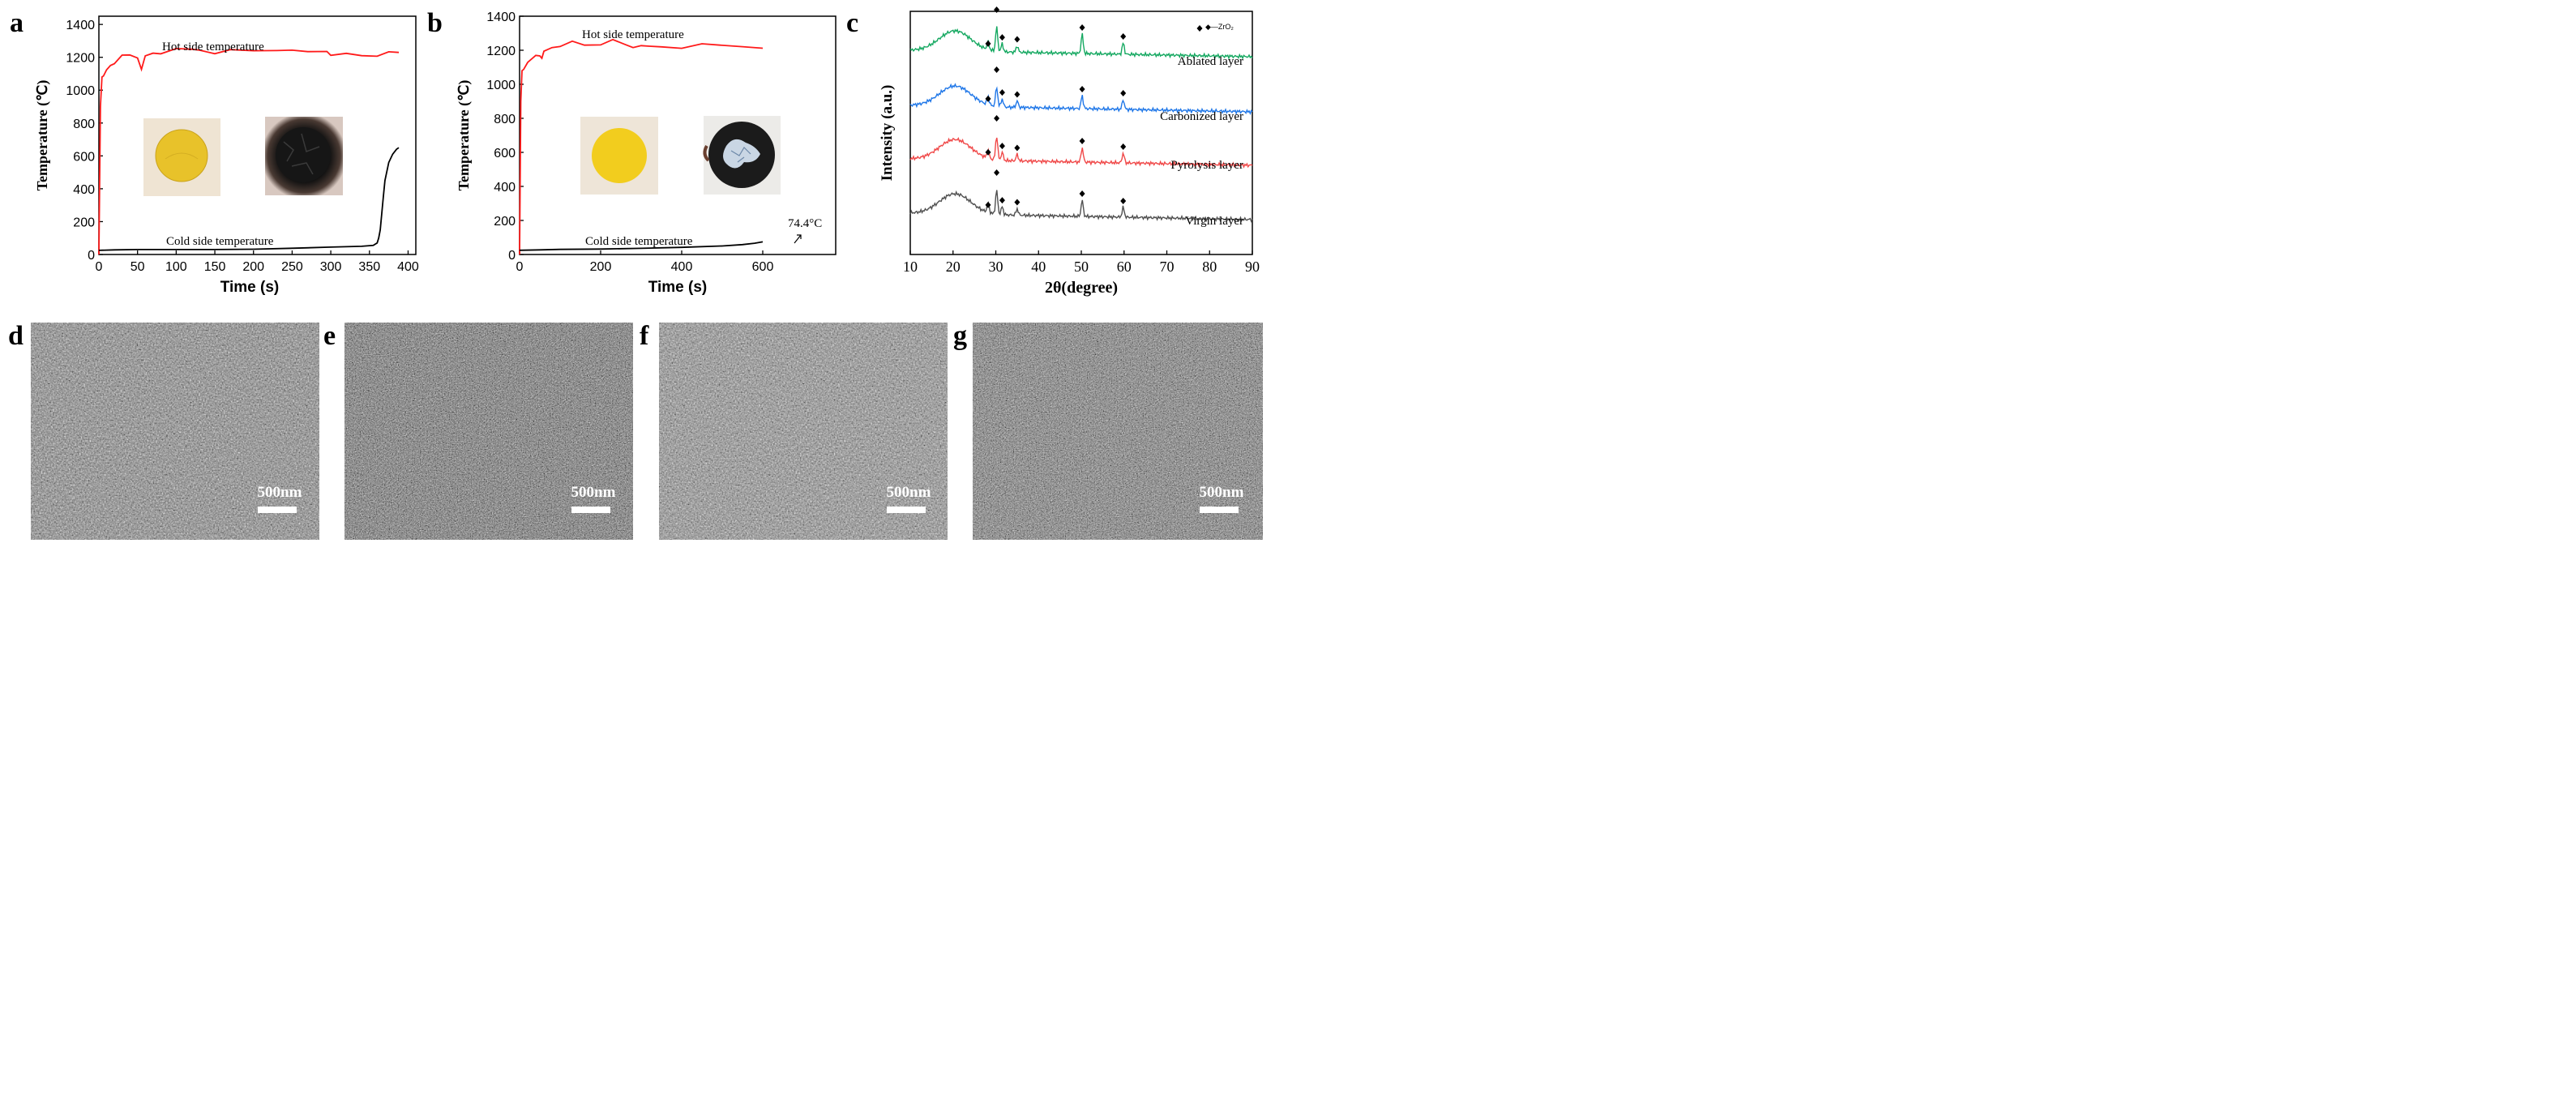 The height and width of the screenshot is (1116, 2576). Describe the element at coordinates (80, 91) in the screenshot. I see `panel-a-ytick-label: 1000` at that location.